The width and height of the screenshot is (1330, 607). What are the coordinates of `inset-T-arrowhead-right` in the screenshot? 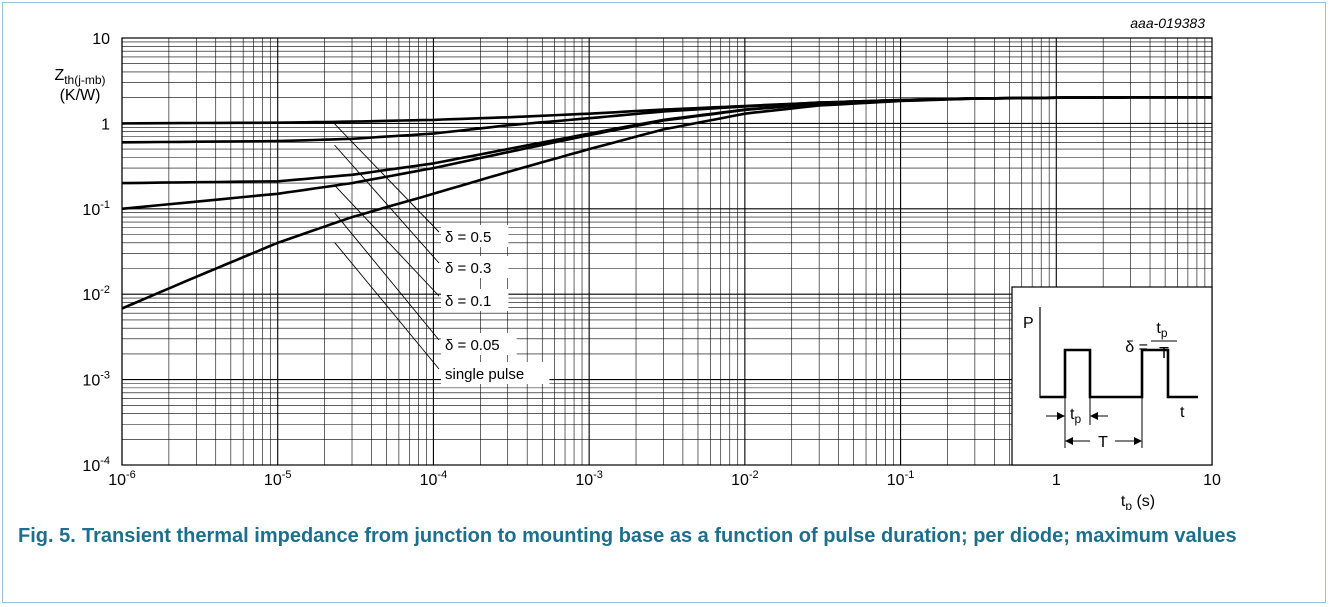 It's located at (1138, 441).